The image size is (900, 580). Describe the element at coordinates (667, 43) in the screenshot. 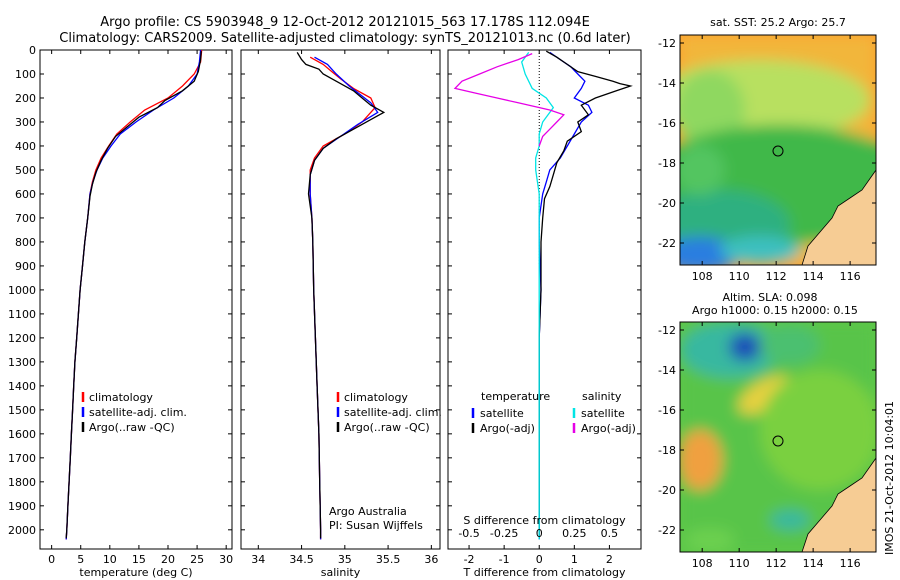

I see `sst_map-ytick-label: -12` at that location.